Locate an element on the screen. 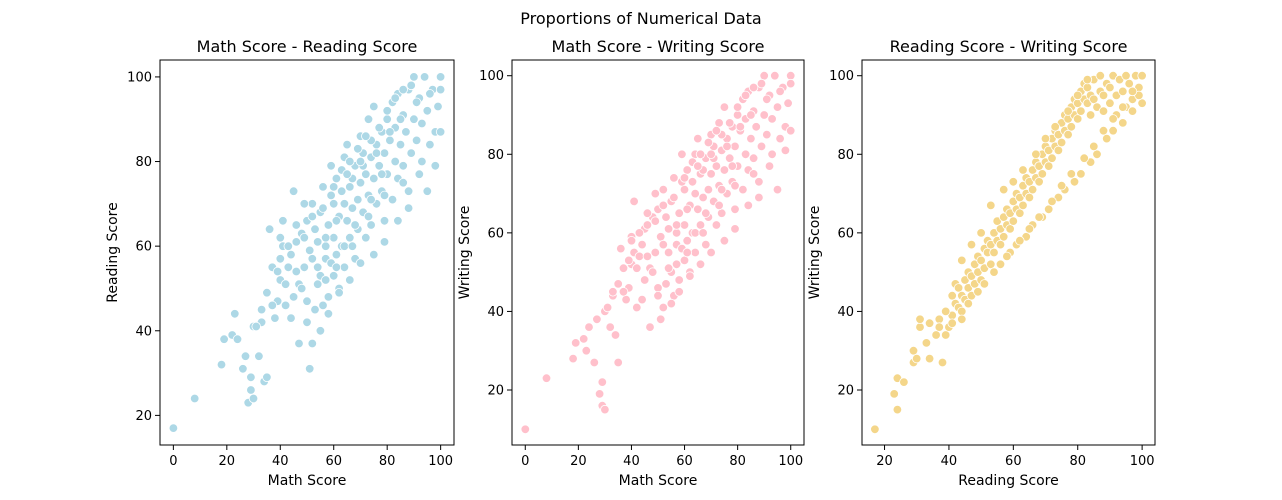  subplot-title: Math Score - Writing Score is located at coordinates (658, 46).